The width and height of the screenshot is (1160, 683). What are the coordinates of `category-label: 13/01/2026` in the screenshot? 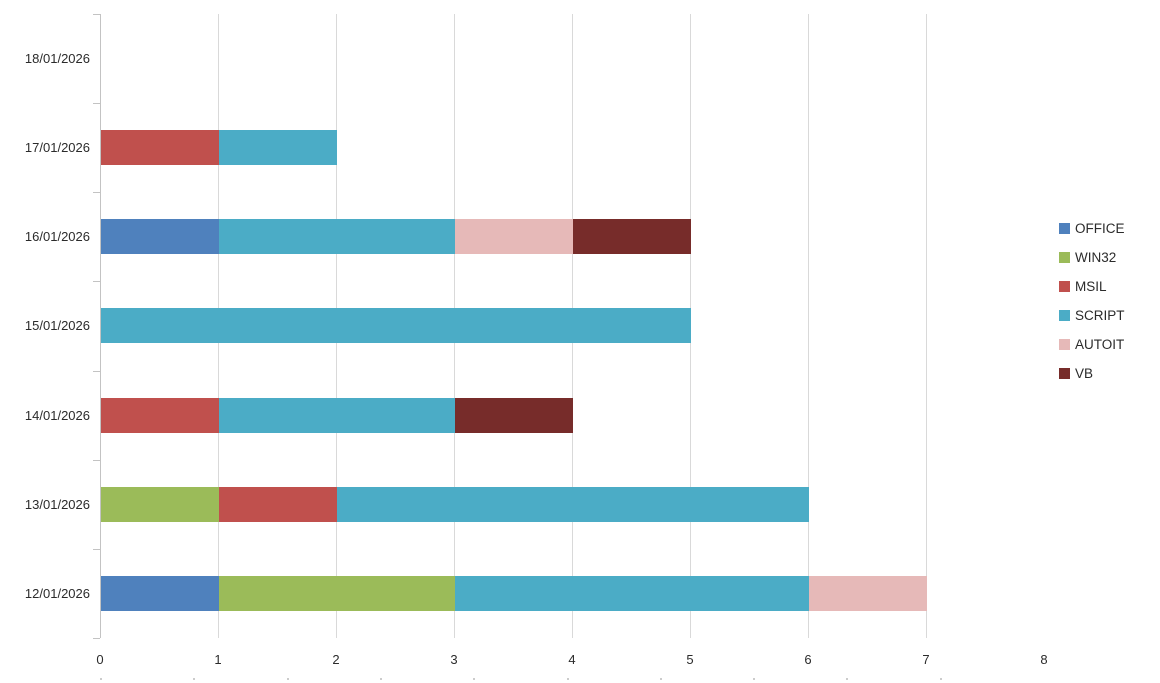 It's located at (57, 504).